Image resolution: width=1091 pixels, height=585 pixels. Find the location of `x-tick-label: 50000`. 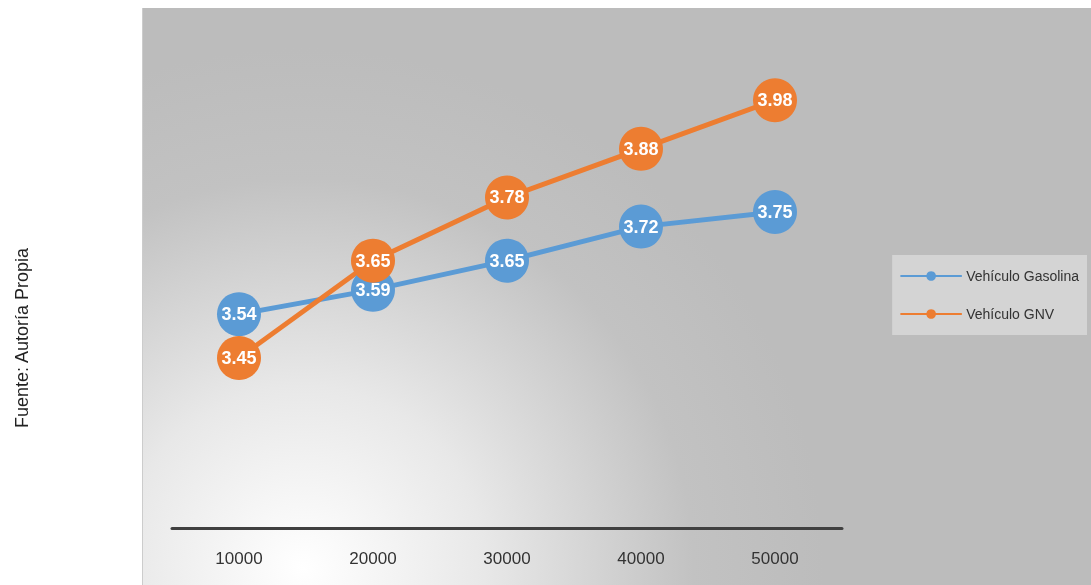

x-tick-label: 50000 is located at coordinates (775, 558).